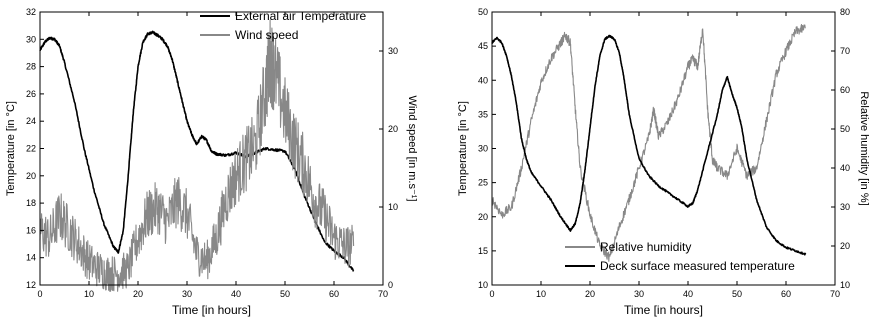 This screenshot has height=320, width=874. I want to click on y-right-axis-label: Relative humidity [in %], so click(864, 148).